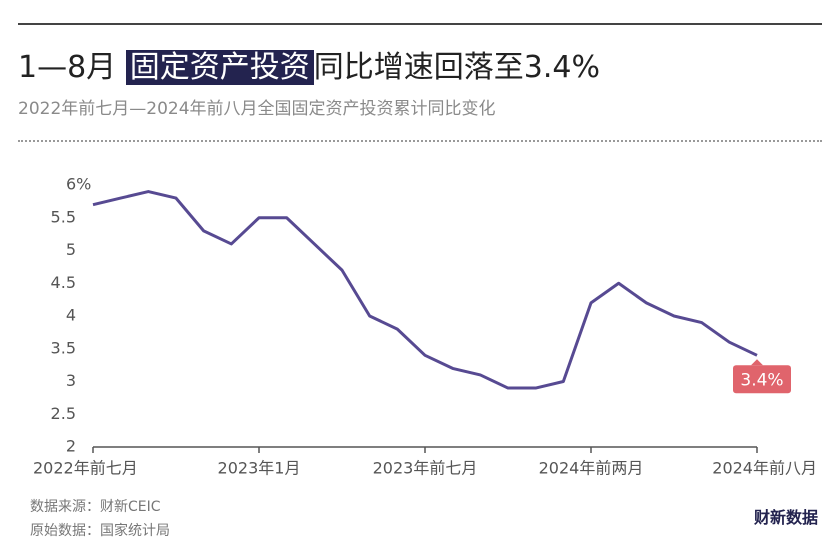  What do you see at coordinates (95, 507) in the screenshot?
I see `source: 数据来源：财新CEIC` at bounding box center [95, 507].